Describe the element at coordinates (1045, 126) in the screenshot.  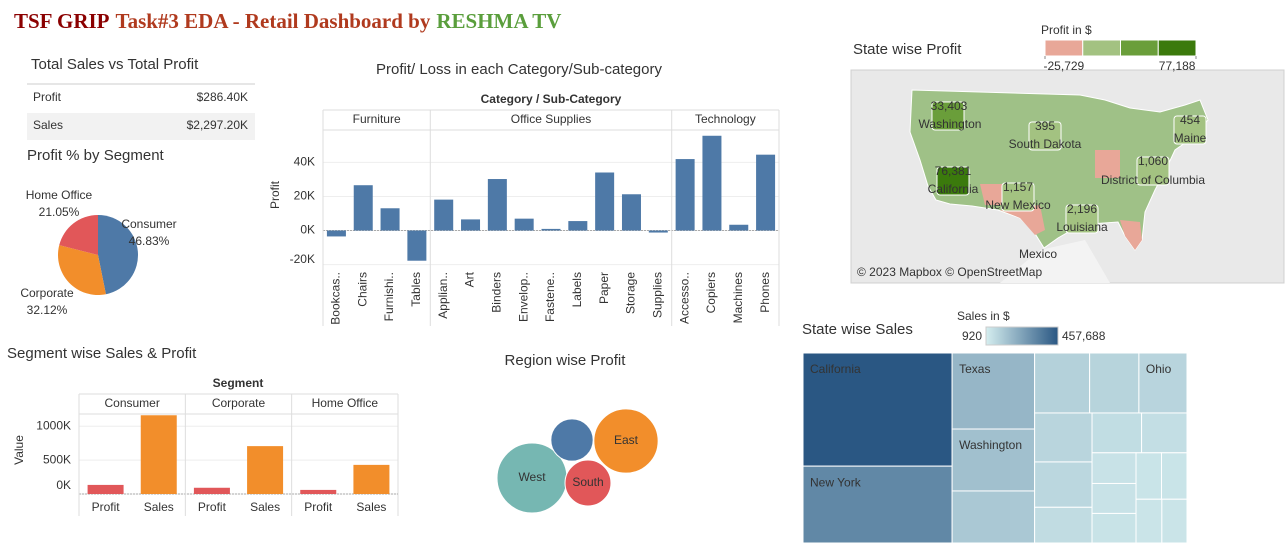
I see `state-value-label: 395` at that location.